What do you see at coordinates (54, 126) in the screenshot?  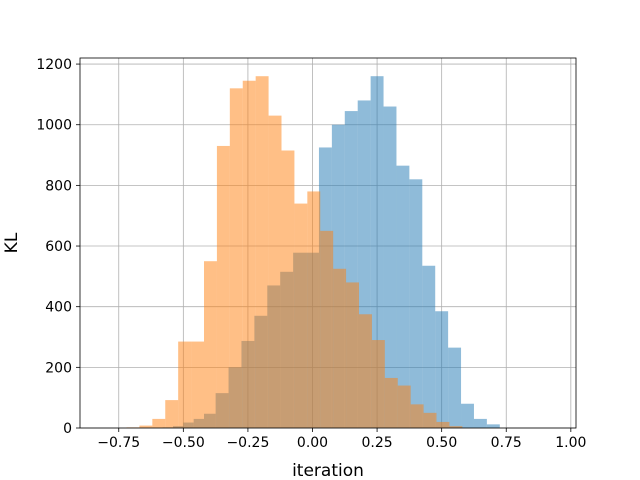 I see `y-tick-label: 1000` at bounding box center [54, 126].